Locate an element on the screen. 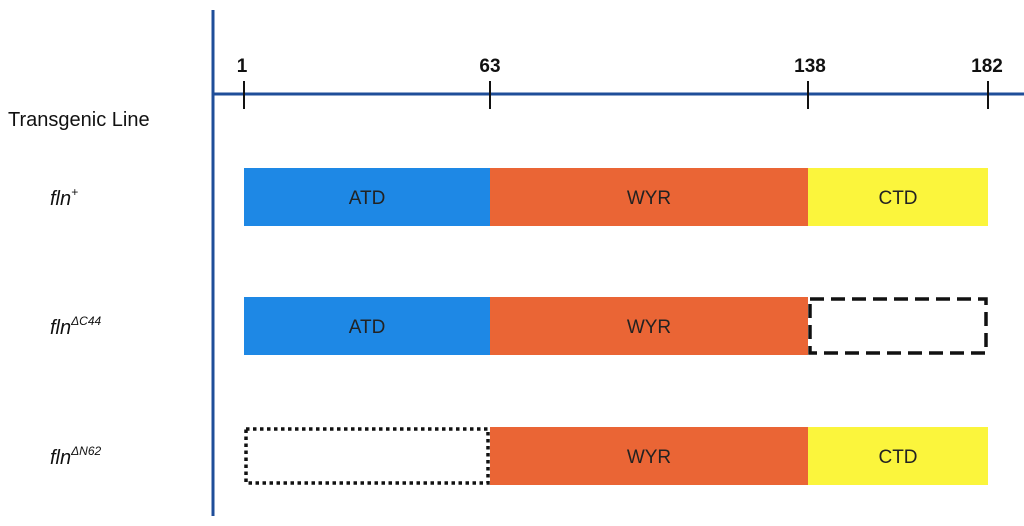 Image resolution: width=1024 pixels, height=526 pixels. construct-label: flnΔN62 is located at coordinates (76, 456).